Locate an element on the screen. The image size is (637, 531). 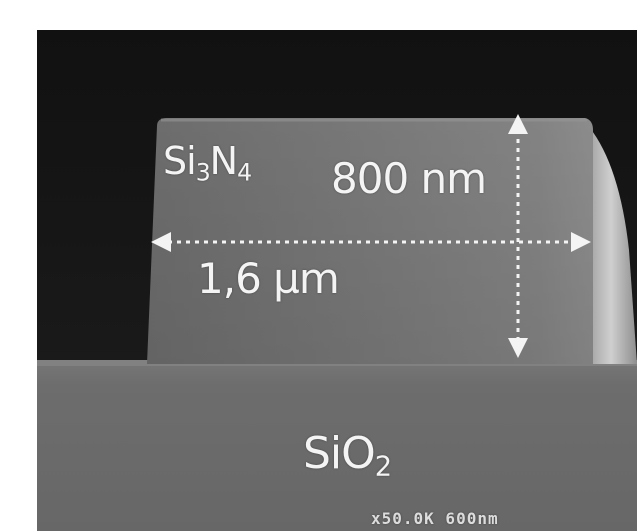
width-arrow-right is located at coordinates (581, 242).